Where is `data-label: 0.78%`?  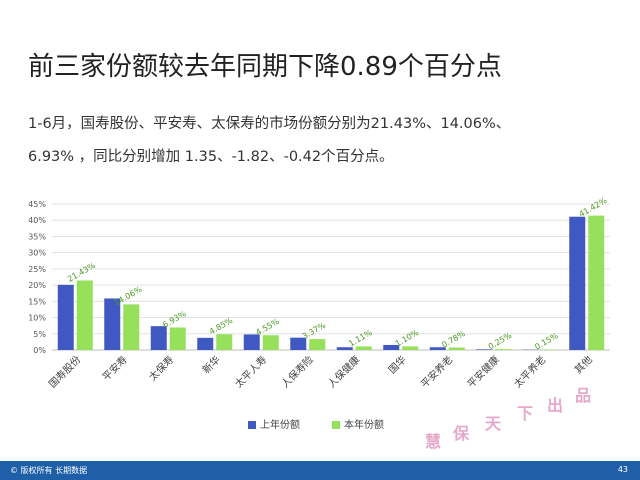
data-label: 0.78% is located at coordinates (453, 339).